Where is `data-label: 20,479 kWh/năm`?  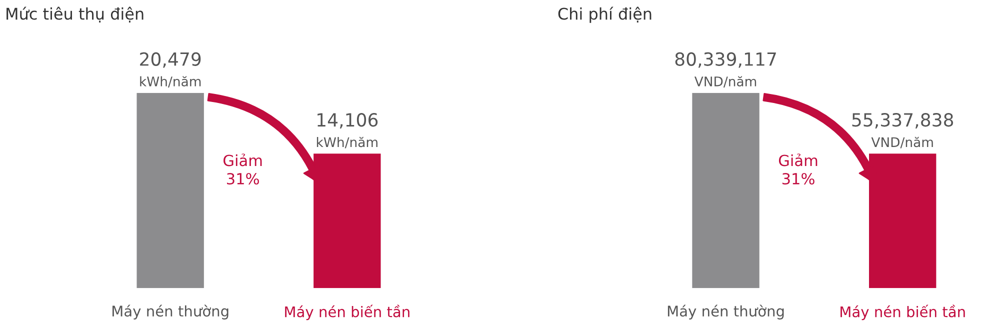
data-label: 20,479 kWh/năm is located at coordinates (170, 70).